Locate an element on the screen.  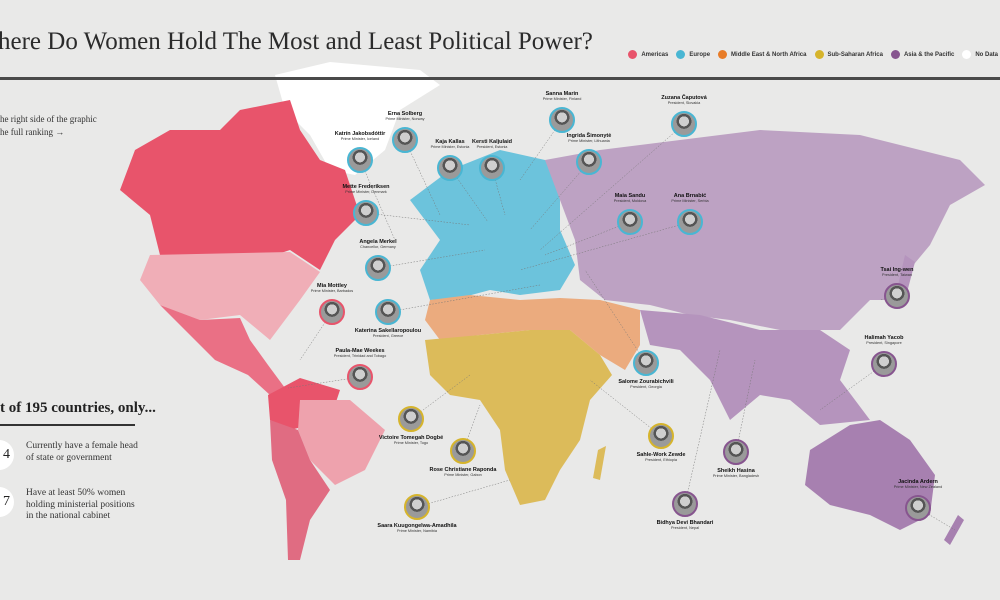
canada is located at coordinates (240, 185).